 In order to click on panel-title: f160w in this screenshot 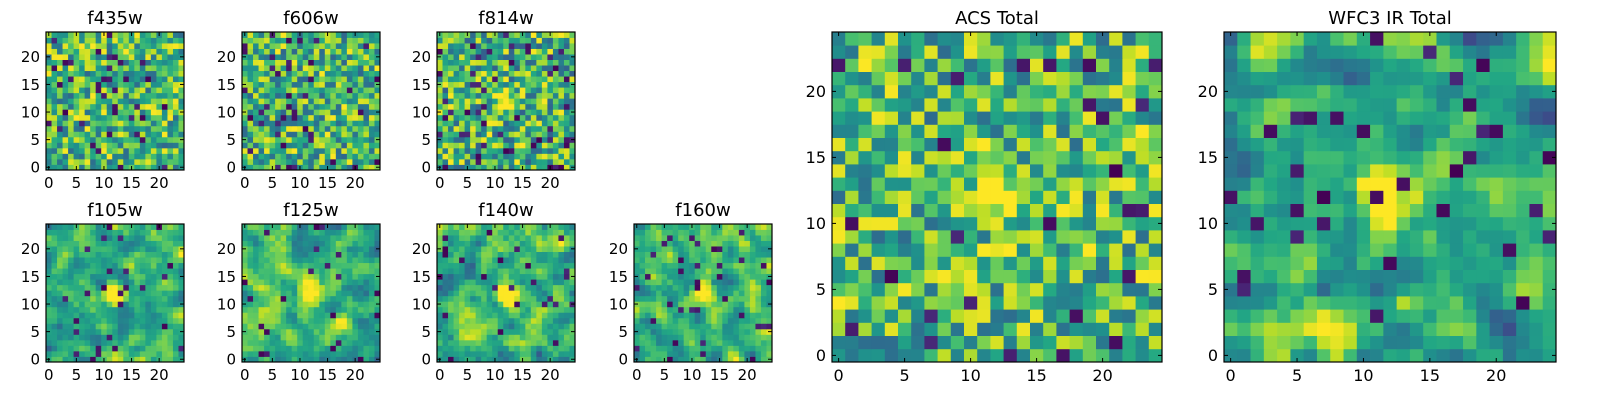, I will do `click(702, 210)`.